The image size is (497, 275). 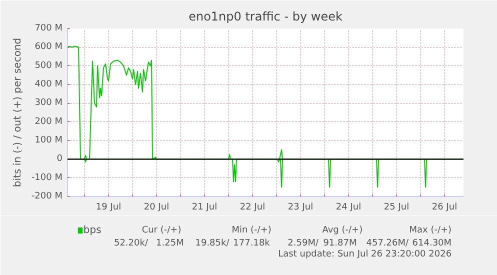 I want to click on y-tick-label: 600 M, so click(x=48, y=47).